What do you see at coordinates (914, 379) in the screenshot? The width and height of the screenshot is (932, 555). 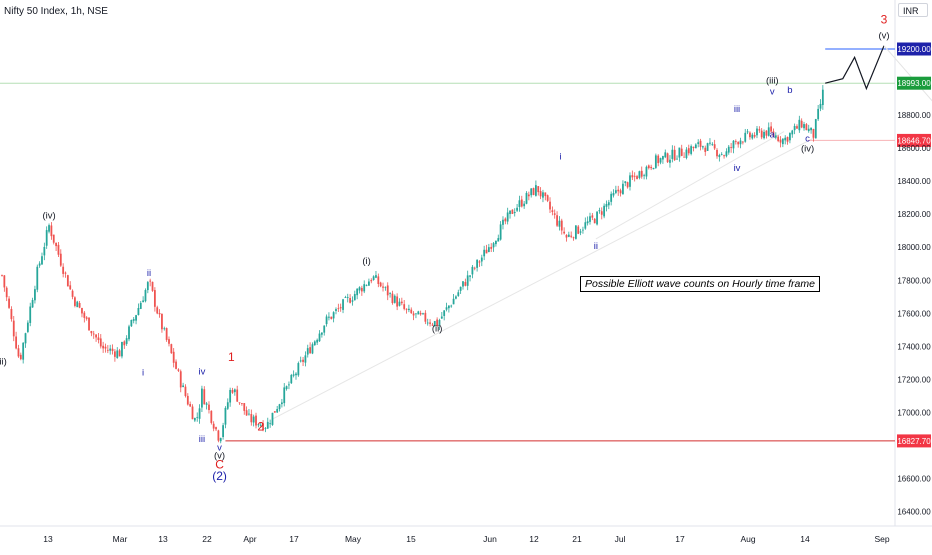 I see `svg-text: 17200.00` at bounding box center [914, 379].